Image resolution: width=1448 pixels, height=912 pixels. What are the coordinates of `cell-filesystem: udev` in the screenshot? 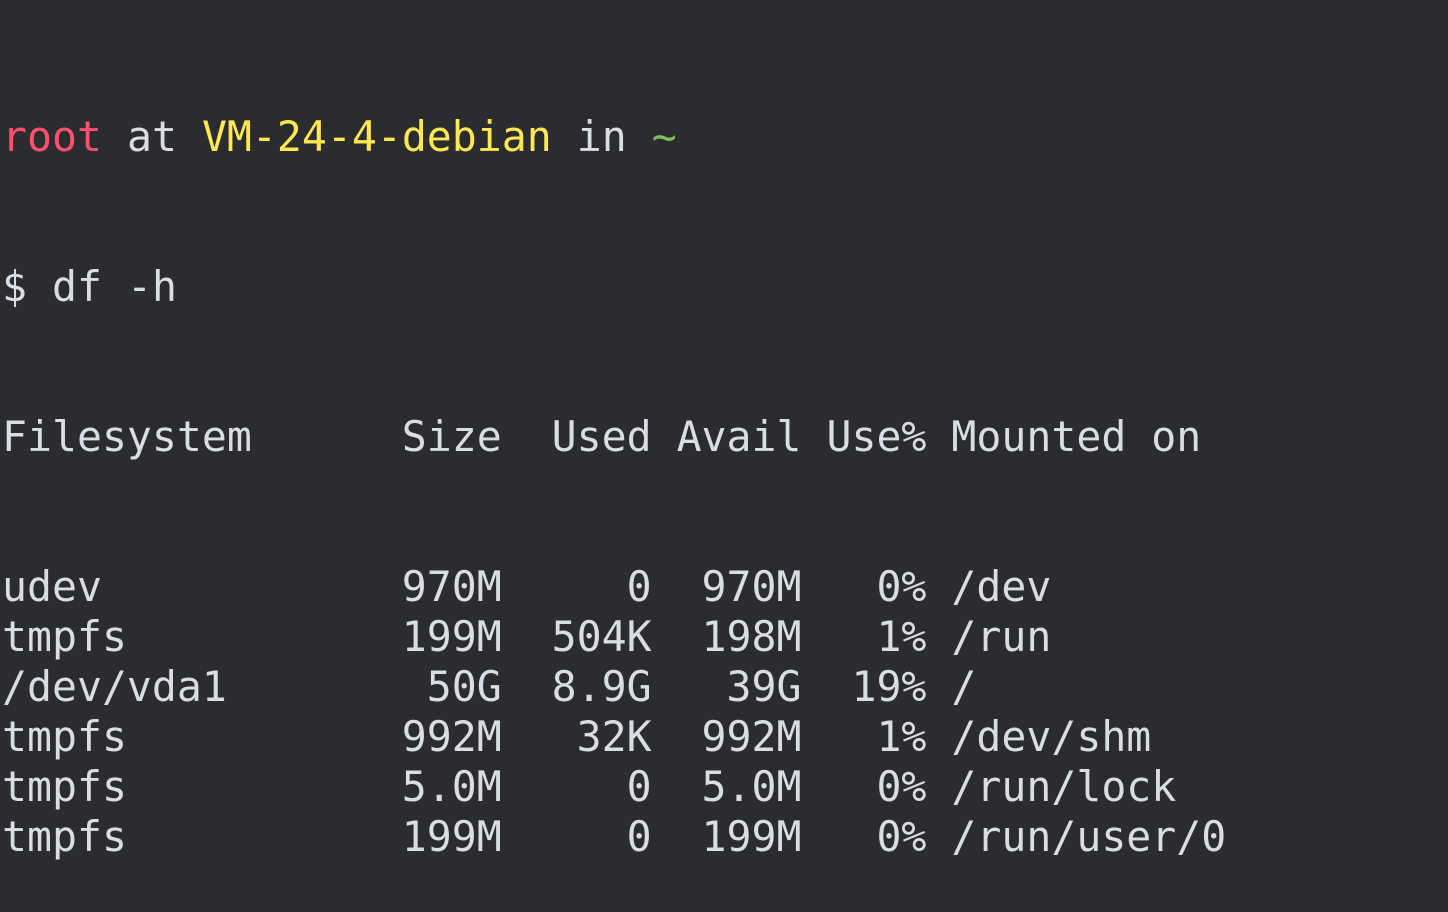 It's located at (52, 586).